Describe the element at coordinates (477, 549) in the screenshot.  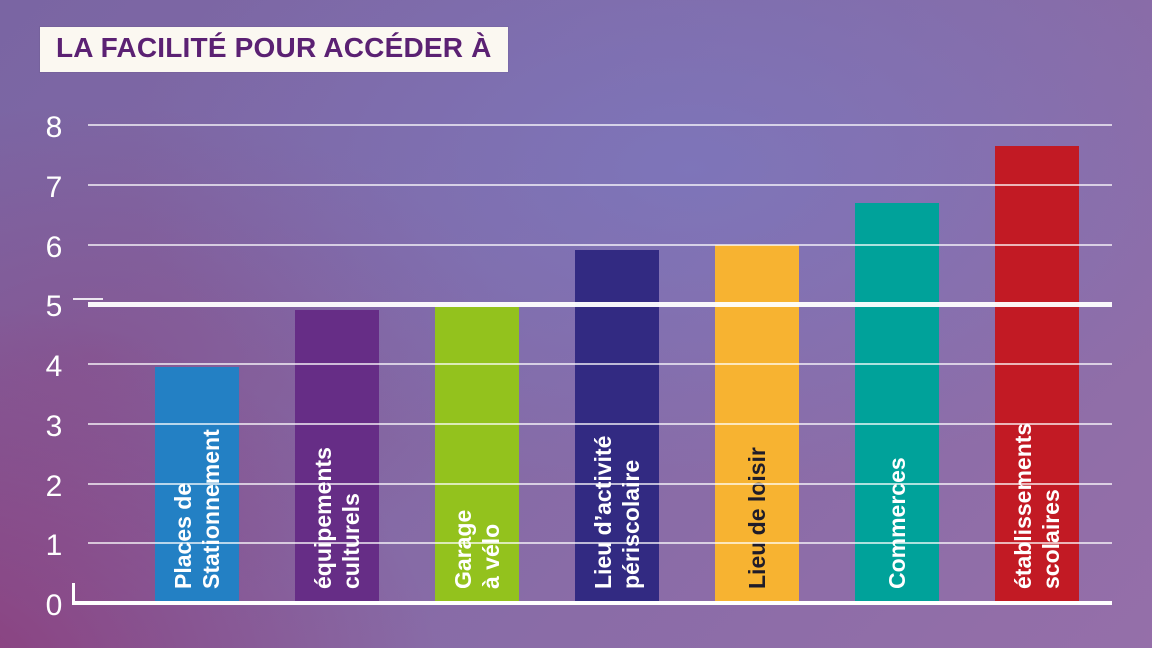
I see `bar-category-label: Garage à vélo` at that location.